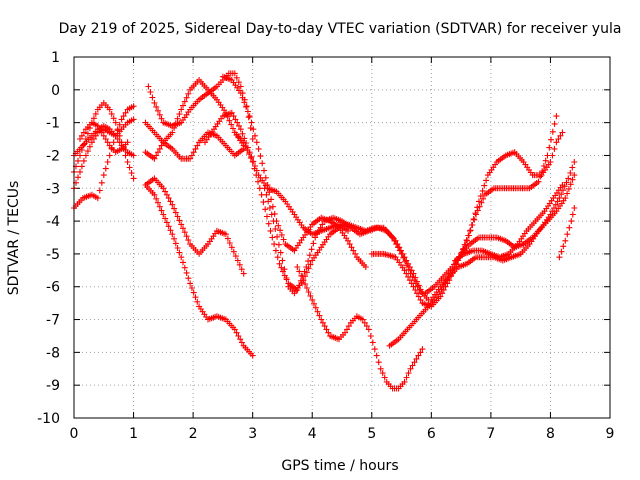 Image resolution: width=640 pixels, height=480 pixels. I want to click on y-tick-label: -6, so click(53, 288).